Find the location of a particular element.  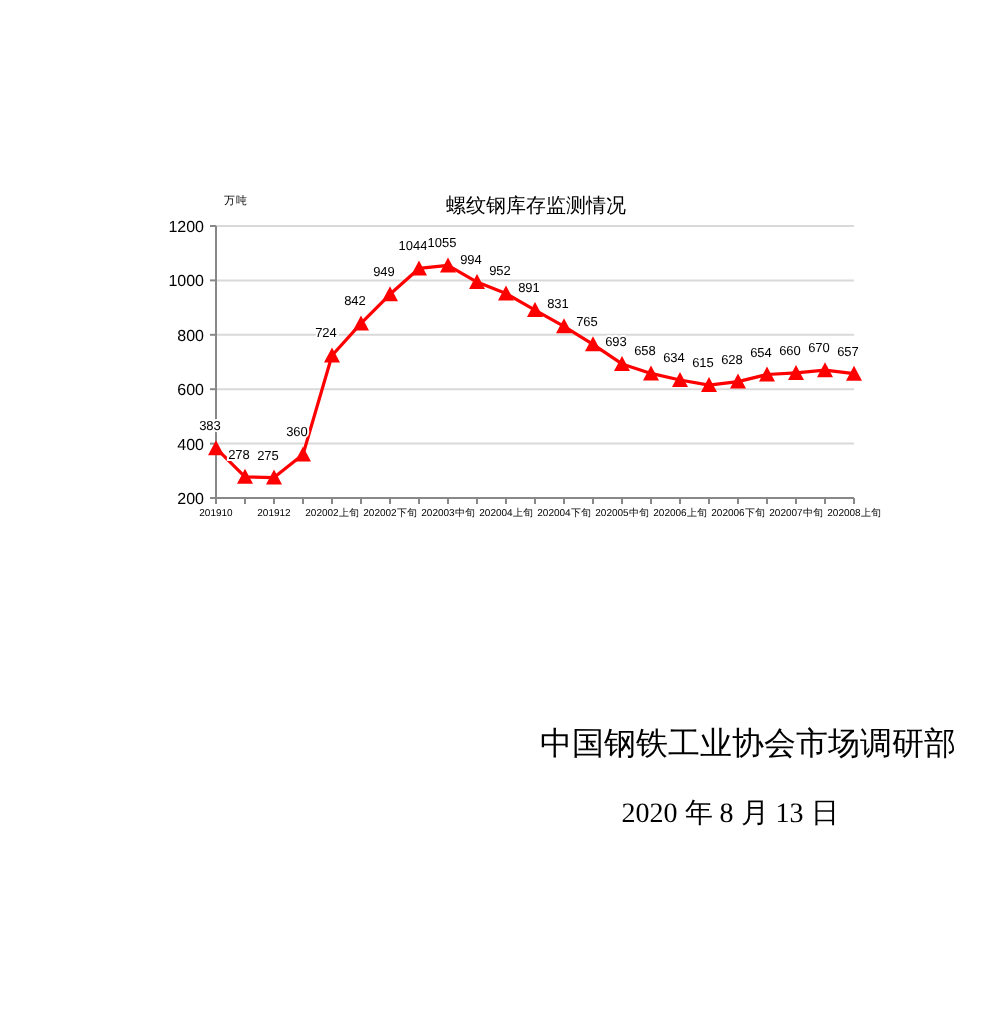

y-tick-label: 400 is located at coordinates (191, 444).